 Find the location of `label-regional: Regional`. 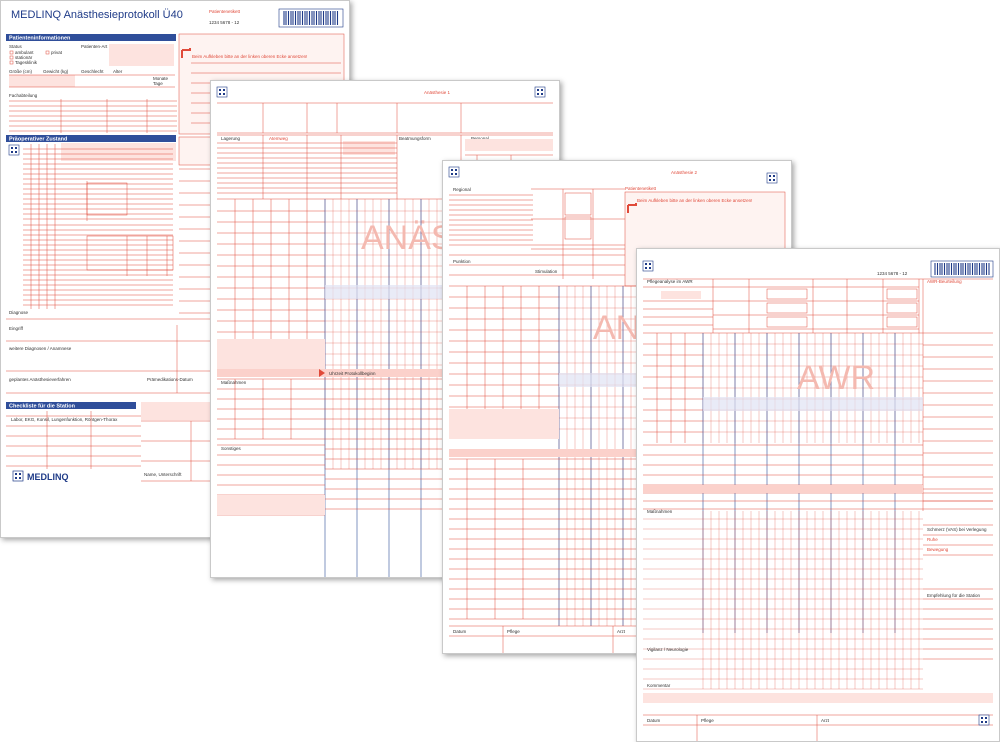

label-regional: Regional is located at coordinates (462, 189).